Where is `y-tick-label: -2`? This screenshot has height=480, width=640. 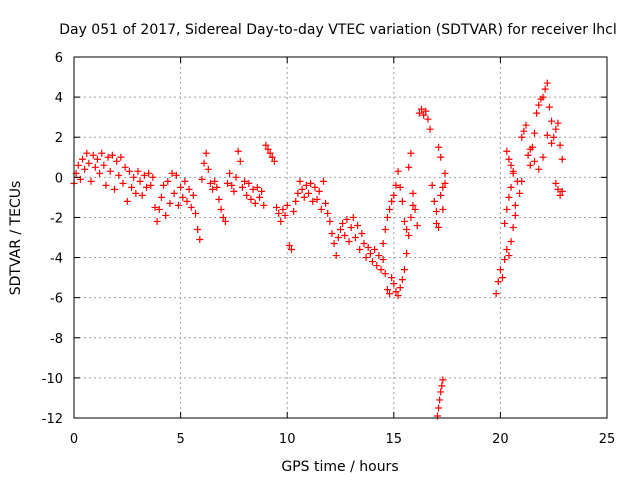 y-tick-label: -2 is located at coordinates (56, 218).